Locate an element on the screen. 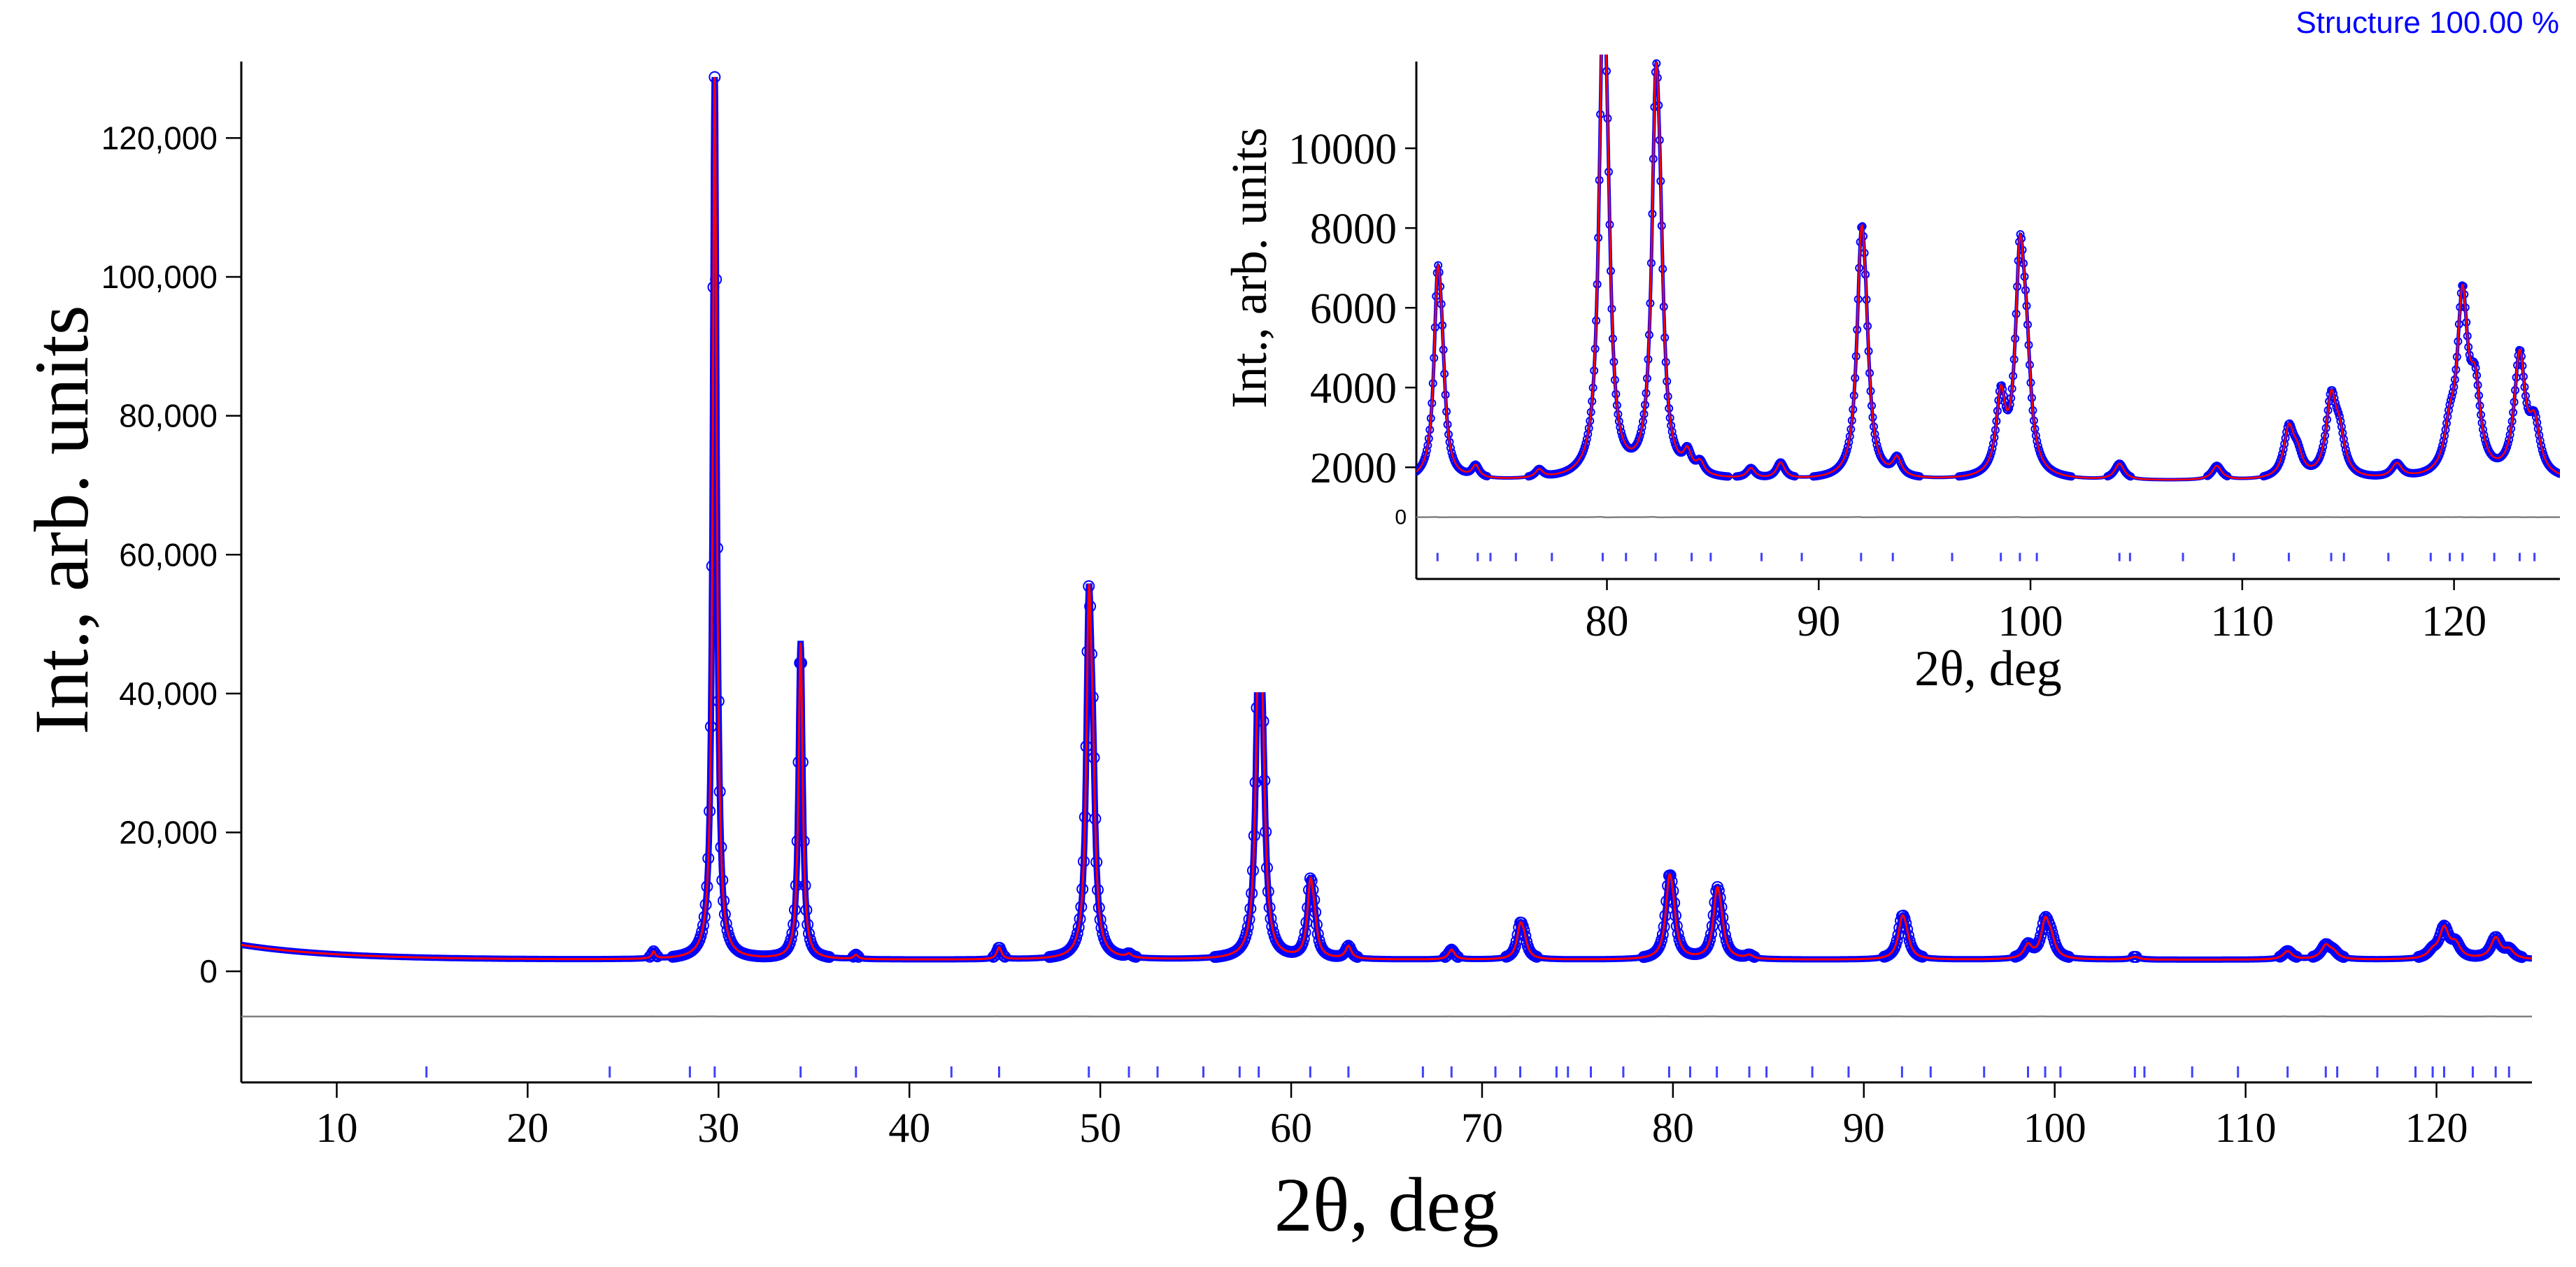  main-x-tick-label: 20 is located at coordinates (527, 1128).